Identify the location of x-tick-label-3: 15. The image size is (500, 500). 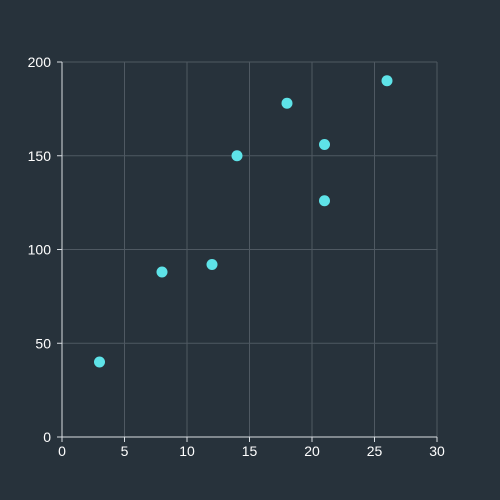
(250, 451).